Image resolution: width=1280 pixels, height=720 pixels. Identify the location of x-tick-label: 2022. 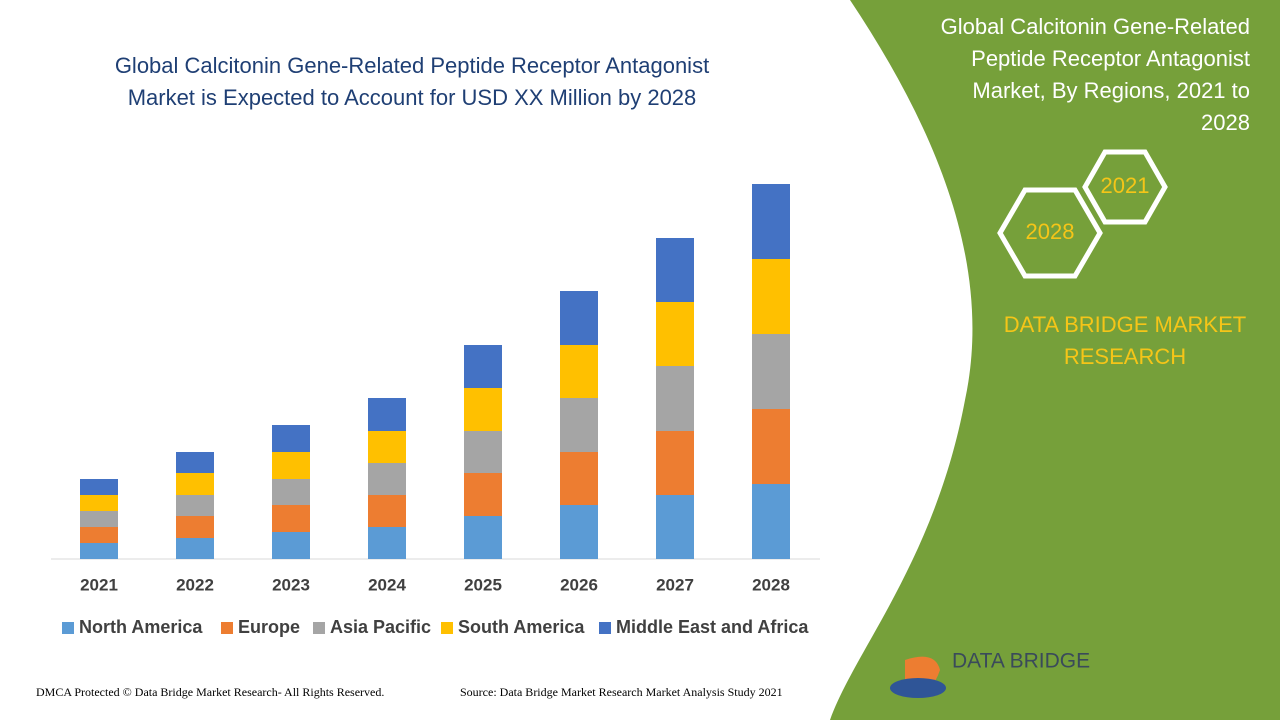
(195, 584).